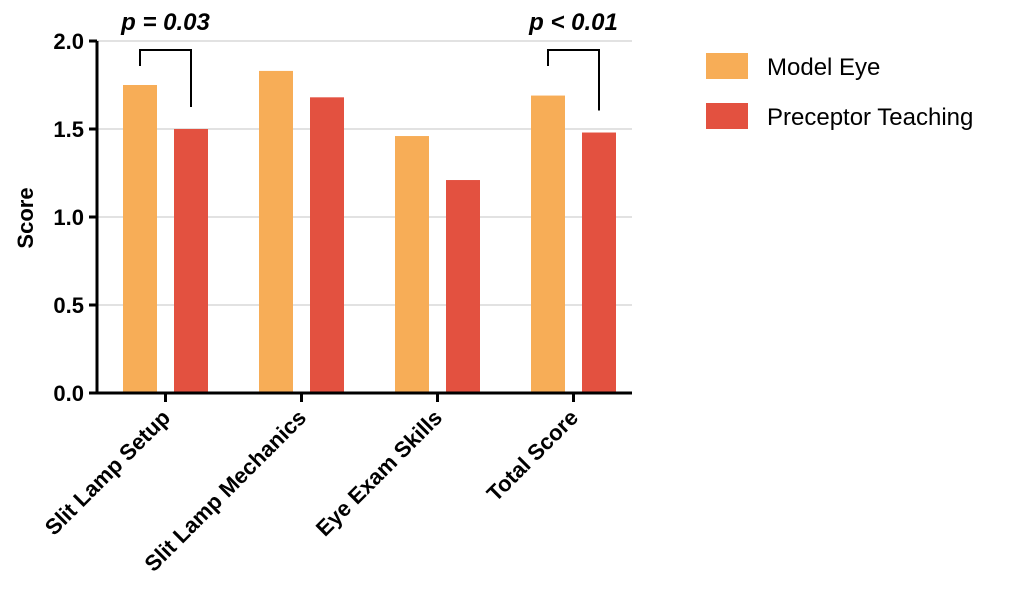 This screenshot has height=611, width=1010. Describe the element at coordinates (107, 472) in the screenshot. I see `x-category-label: Slit Lamp Setup` at that location.